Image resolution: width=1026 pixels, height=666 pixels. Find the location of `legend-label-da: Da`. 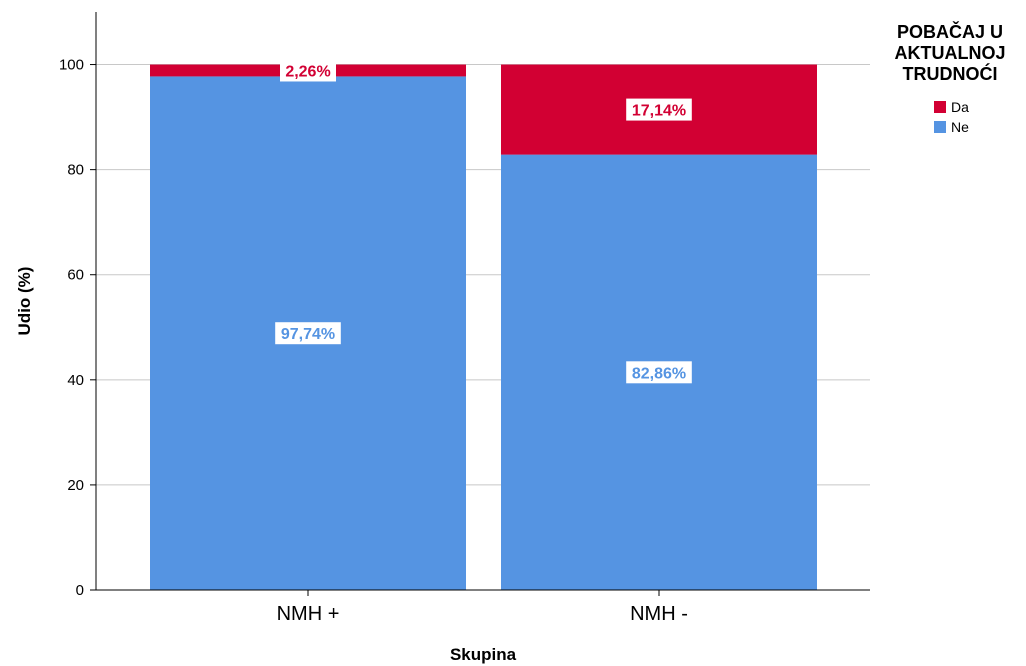

legend-label-da: Da is located at coordinates (960, 107).